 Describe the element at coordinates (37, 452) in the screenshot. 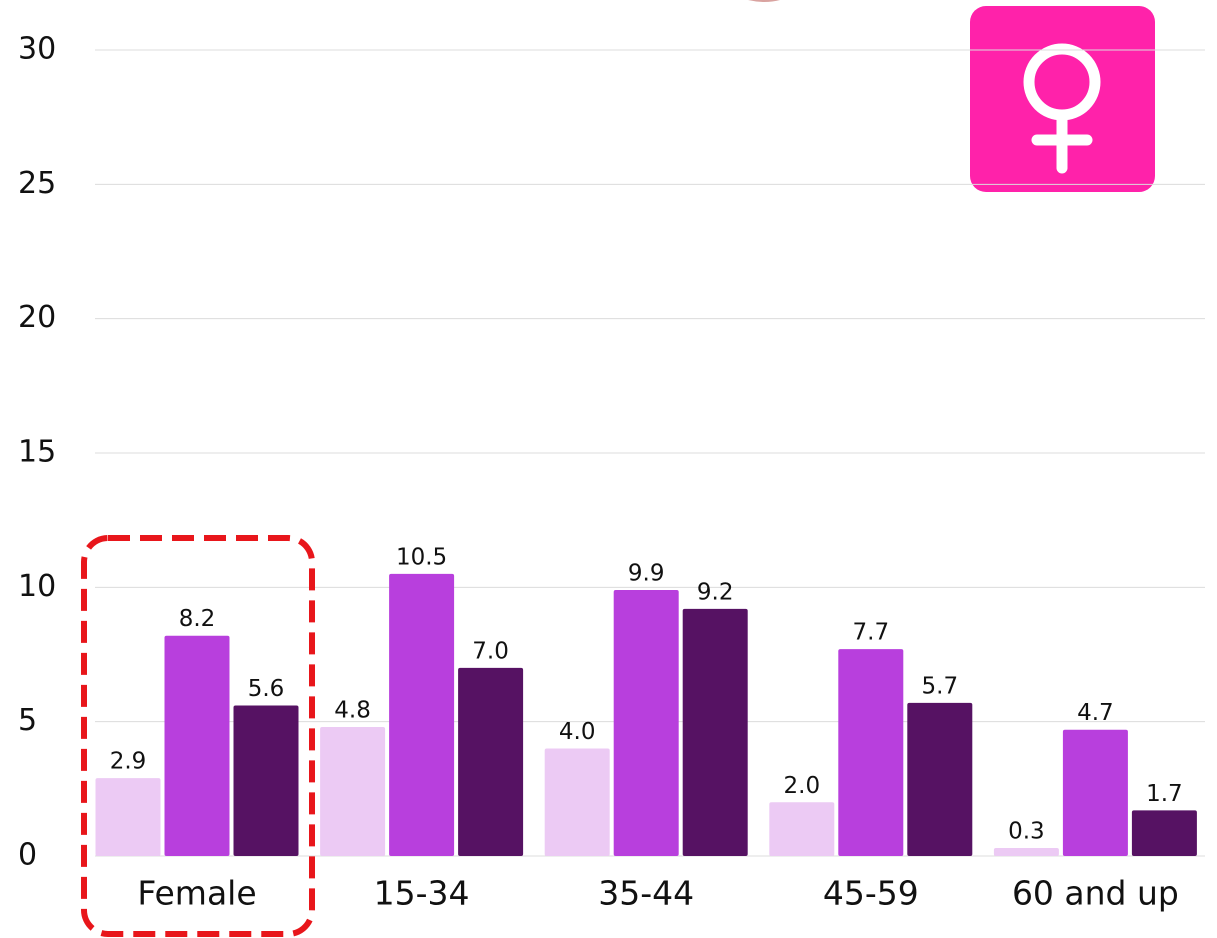

I see `y-tick-label: 15` at that location.